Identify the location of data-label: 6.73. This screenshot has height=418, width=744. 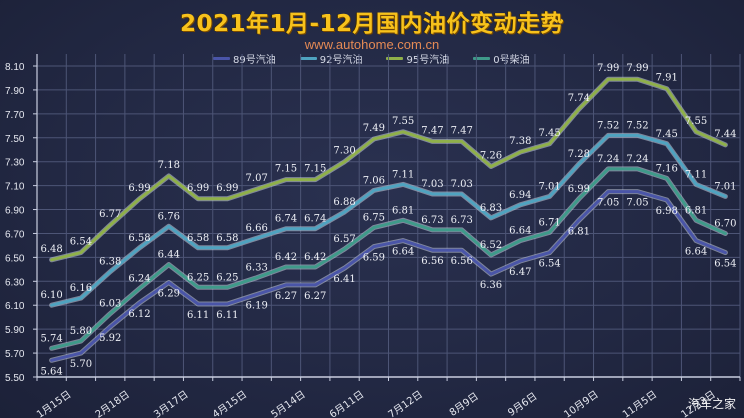
(432, 220).